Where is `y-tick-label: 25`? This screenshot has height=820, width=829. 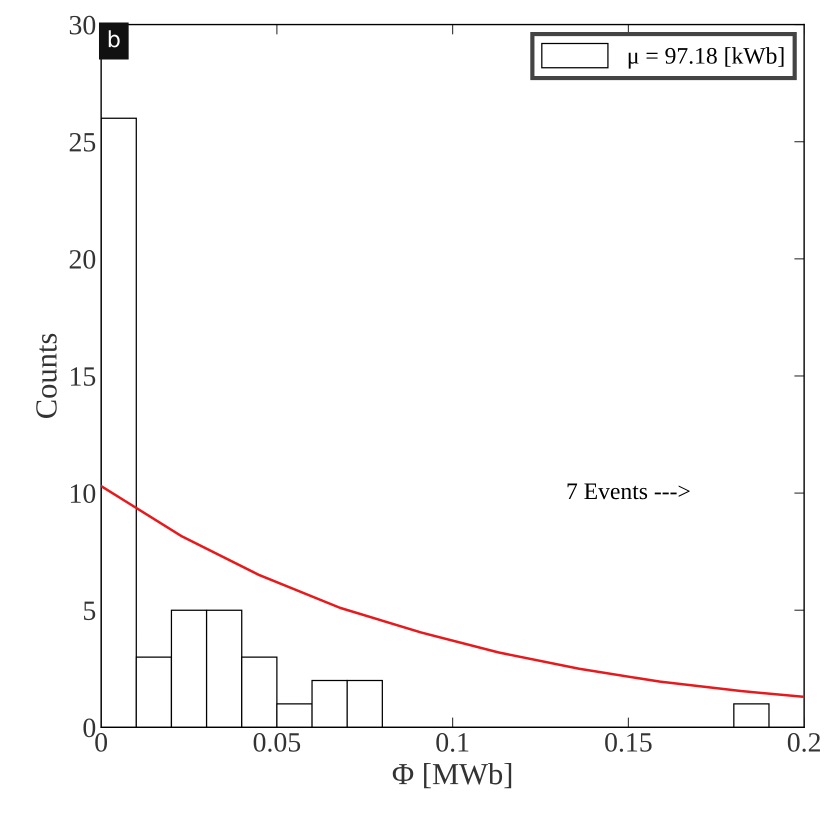
y-tick-label: 25 is located at coordinates (83, 142).